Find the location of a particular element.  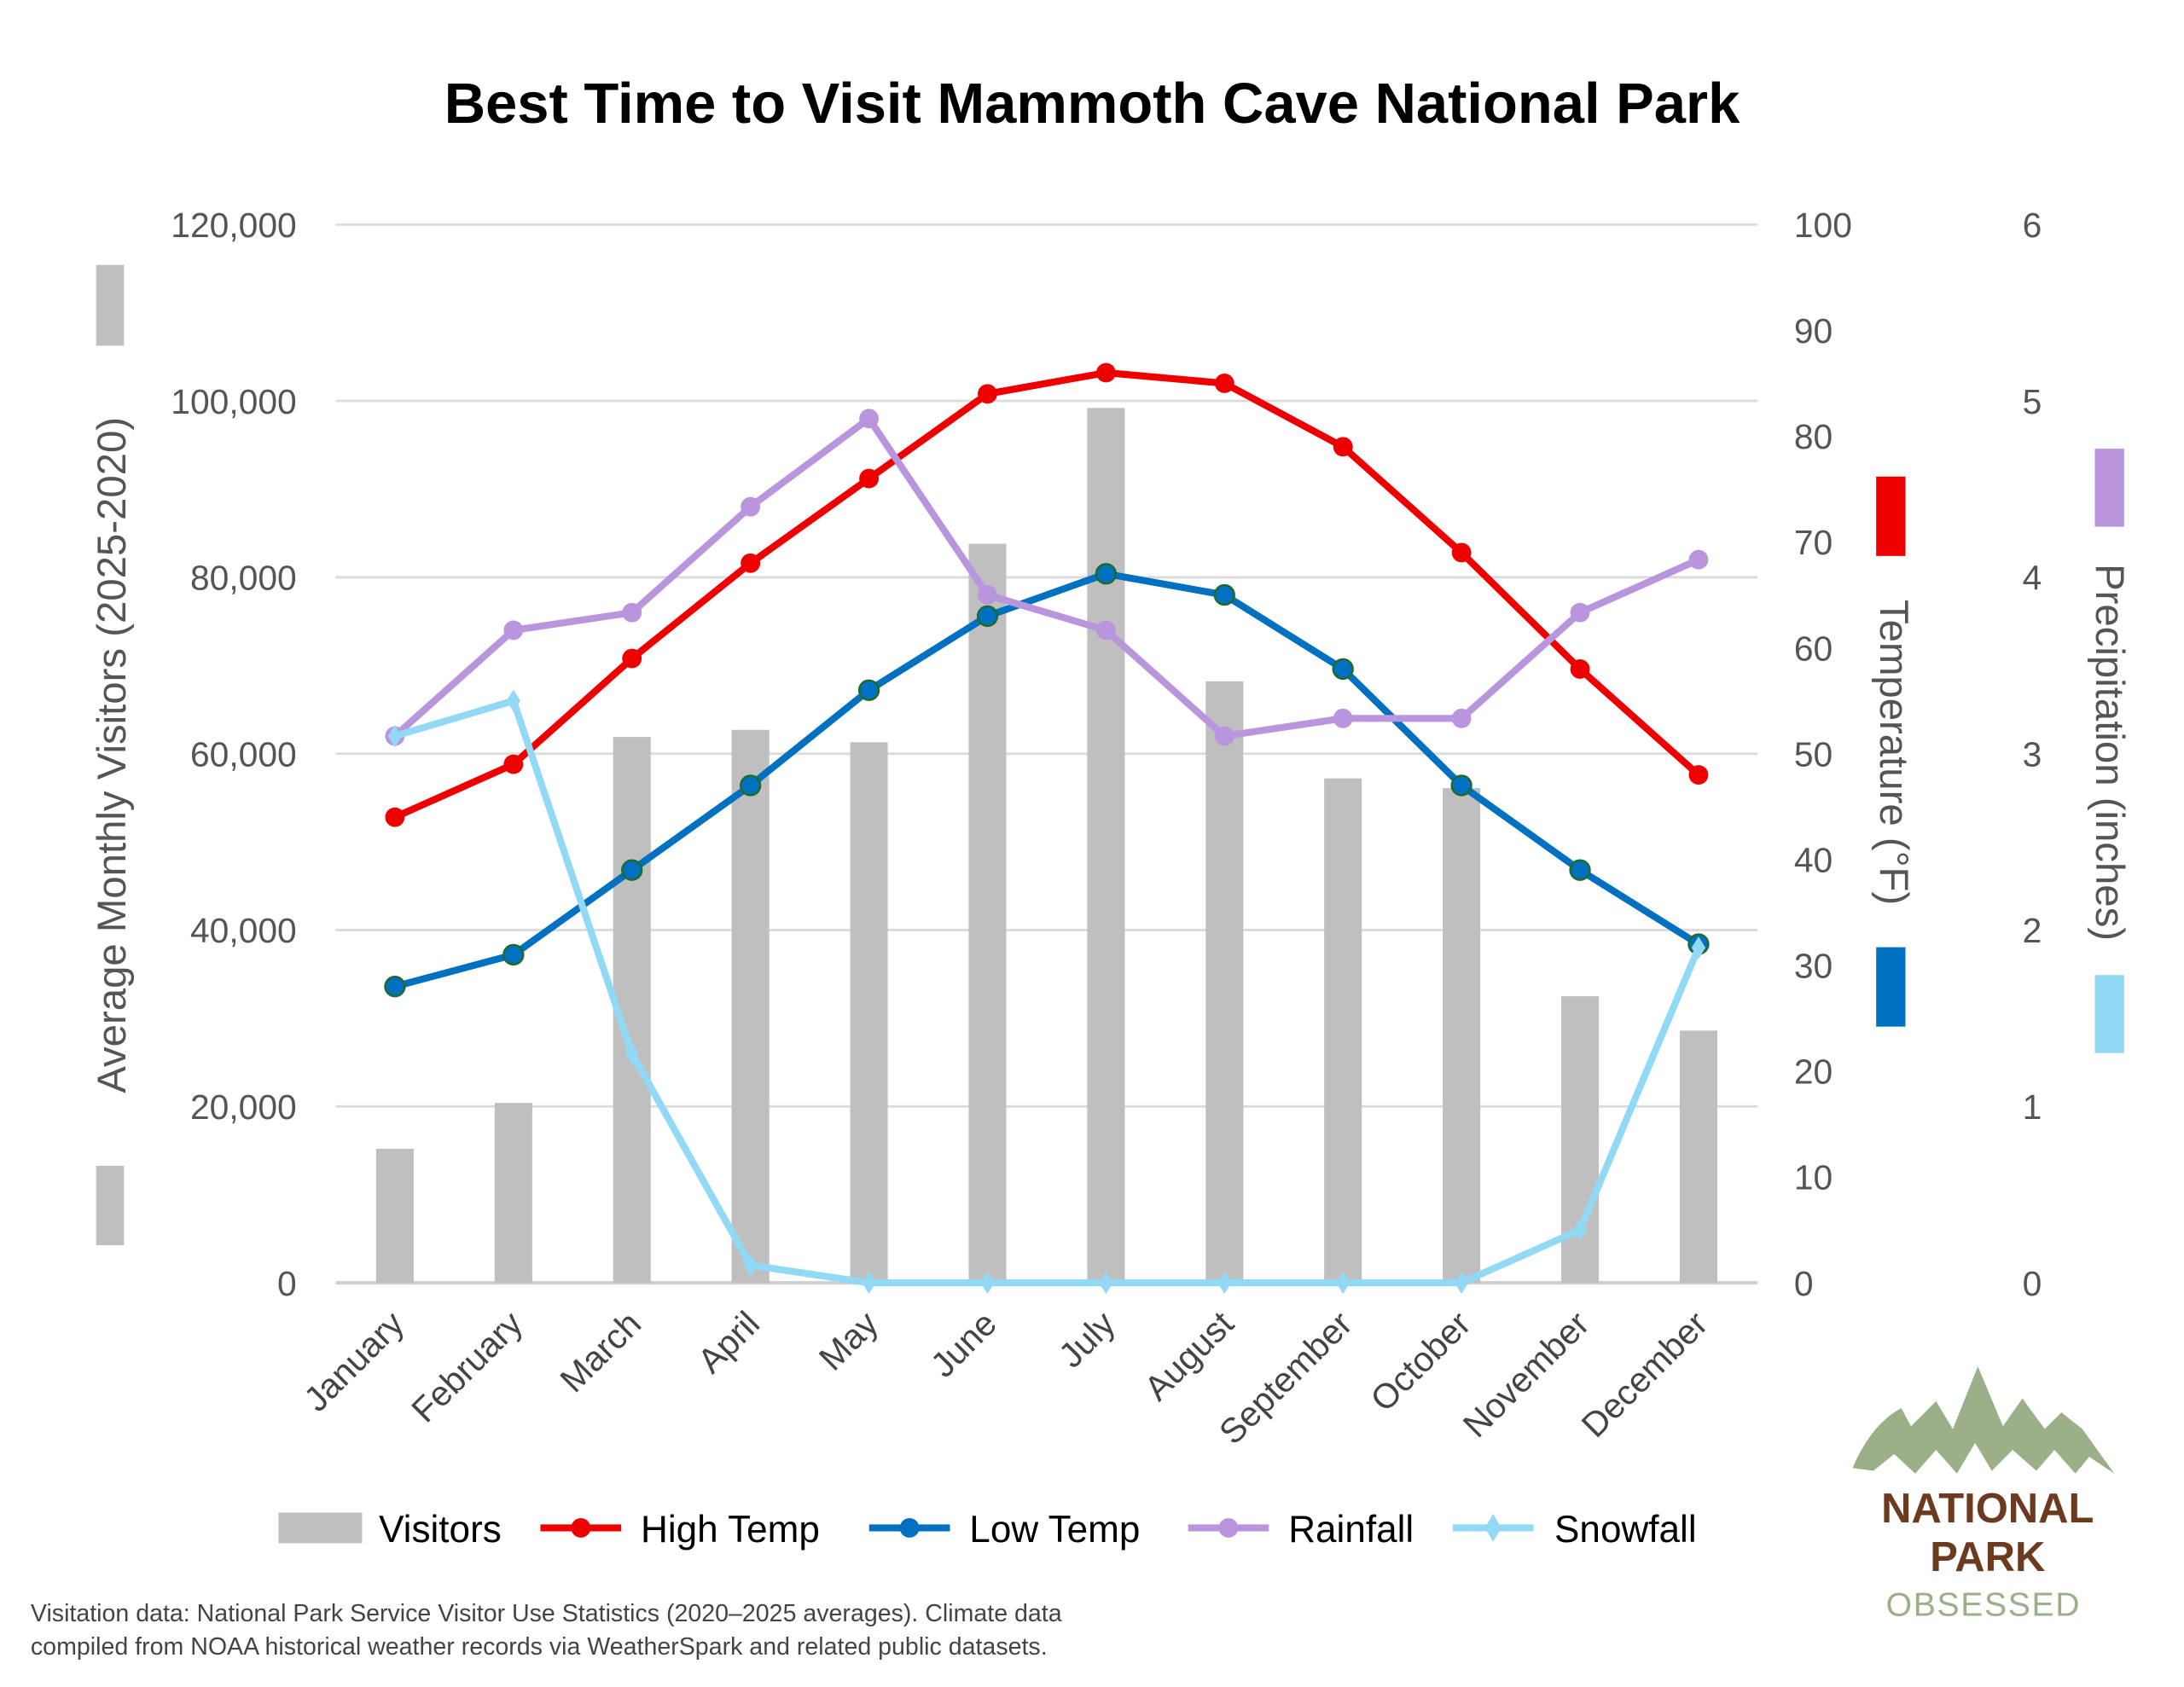

logo-text-park: PARK is located at coordinates (1988, 1557).